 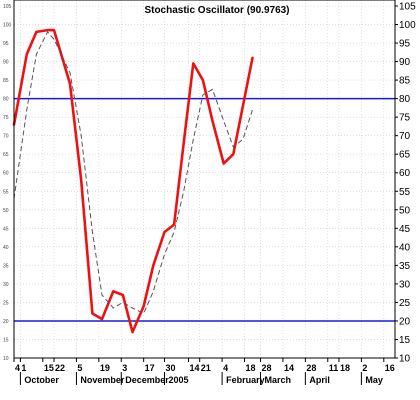 What do you see at coordinates (405, 62) in the screenshot?
I see `y-tick-label-right: 90` at bounding box center [405, 62].